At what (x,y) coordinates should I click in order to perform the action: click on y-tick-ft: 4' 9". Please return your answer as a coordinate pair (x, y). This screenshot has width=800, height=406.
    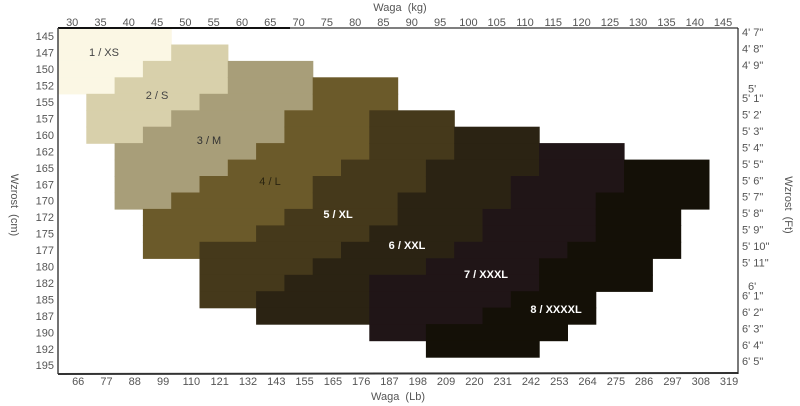
    Looking at the image, I should click on (752, 66).